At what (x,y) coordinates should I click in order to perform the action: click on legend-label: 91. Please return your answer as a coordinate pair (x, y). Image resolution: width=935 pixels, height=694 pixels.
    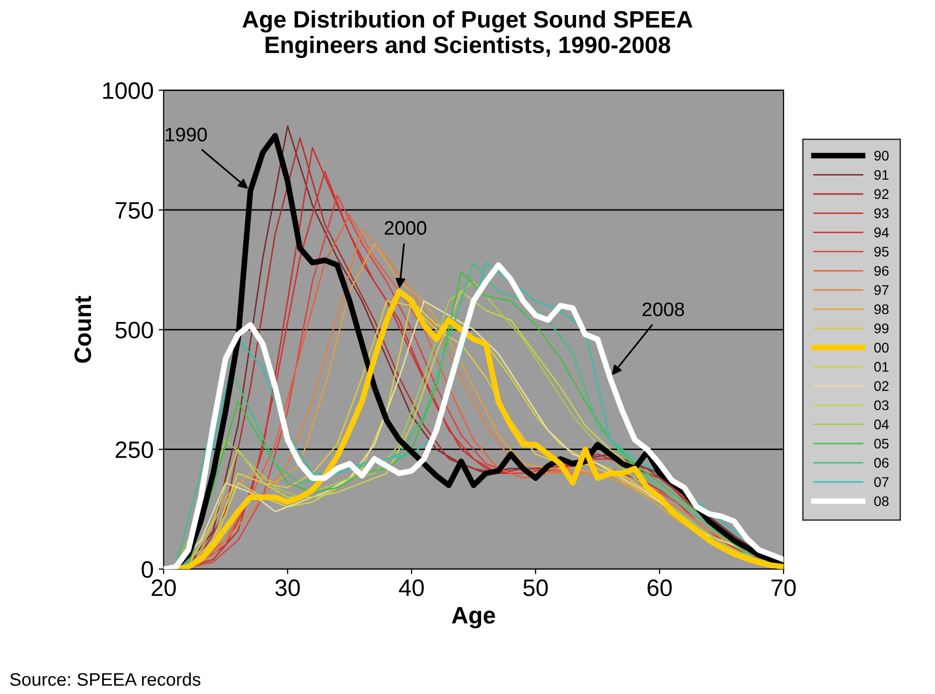
    Looking at the image, I should click on (881, 175).